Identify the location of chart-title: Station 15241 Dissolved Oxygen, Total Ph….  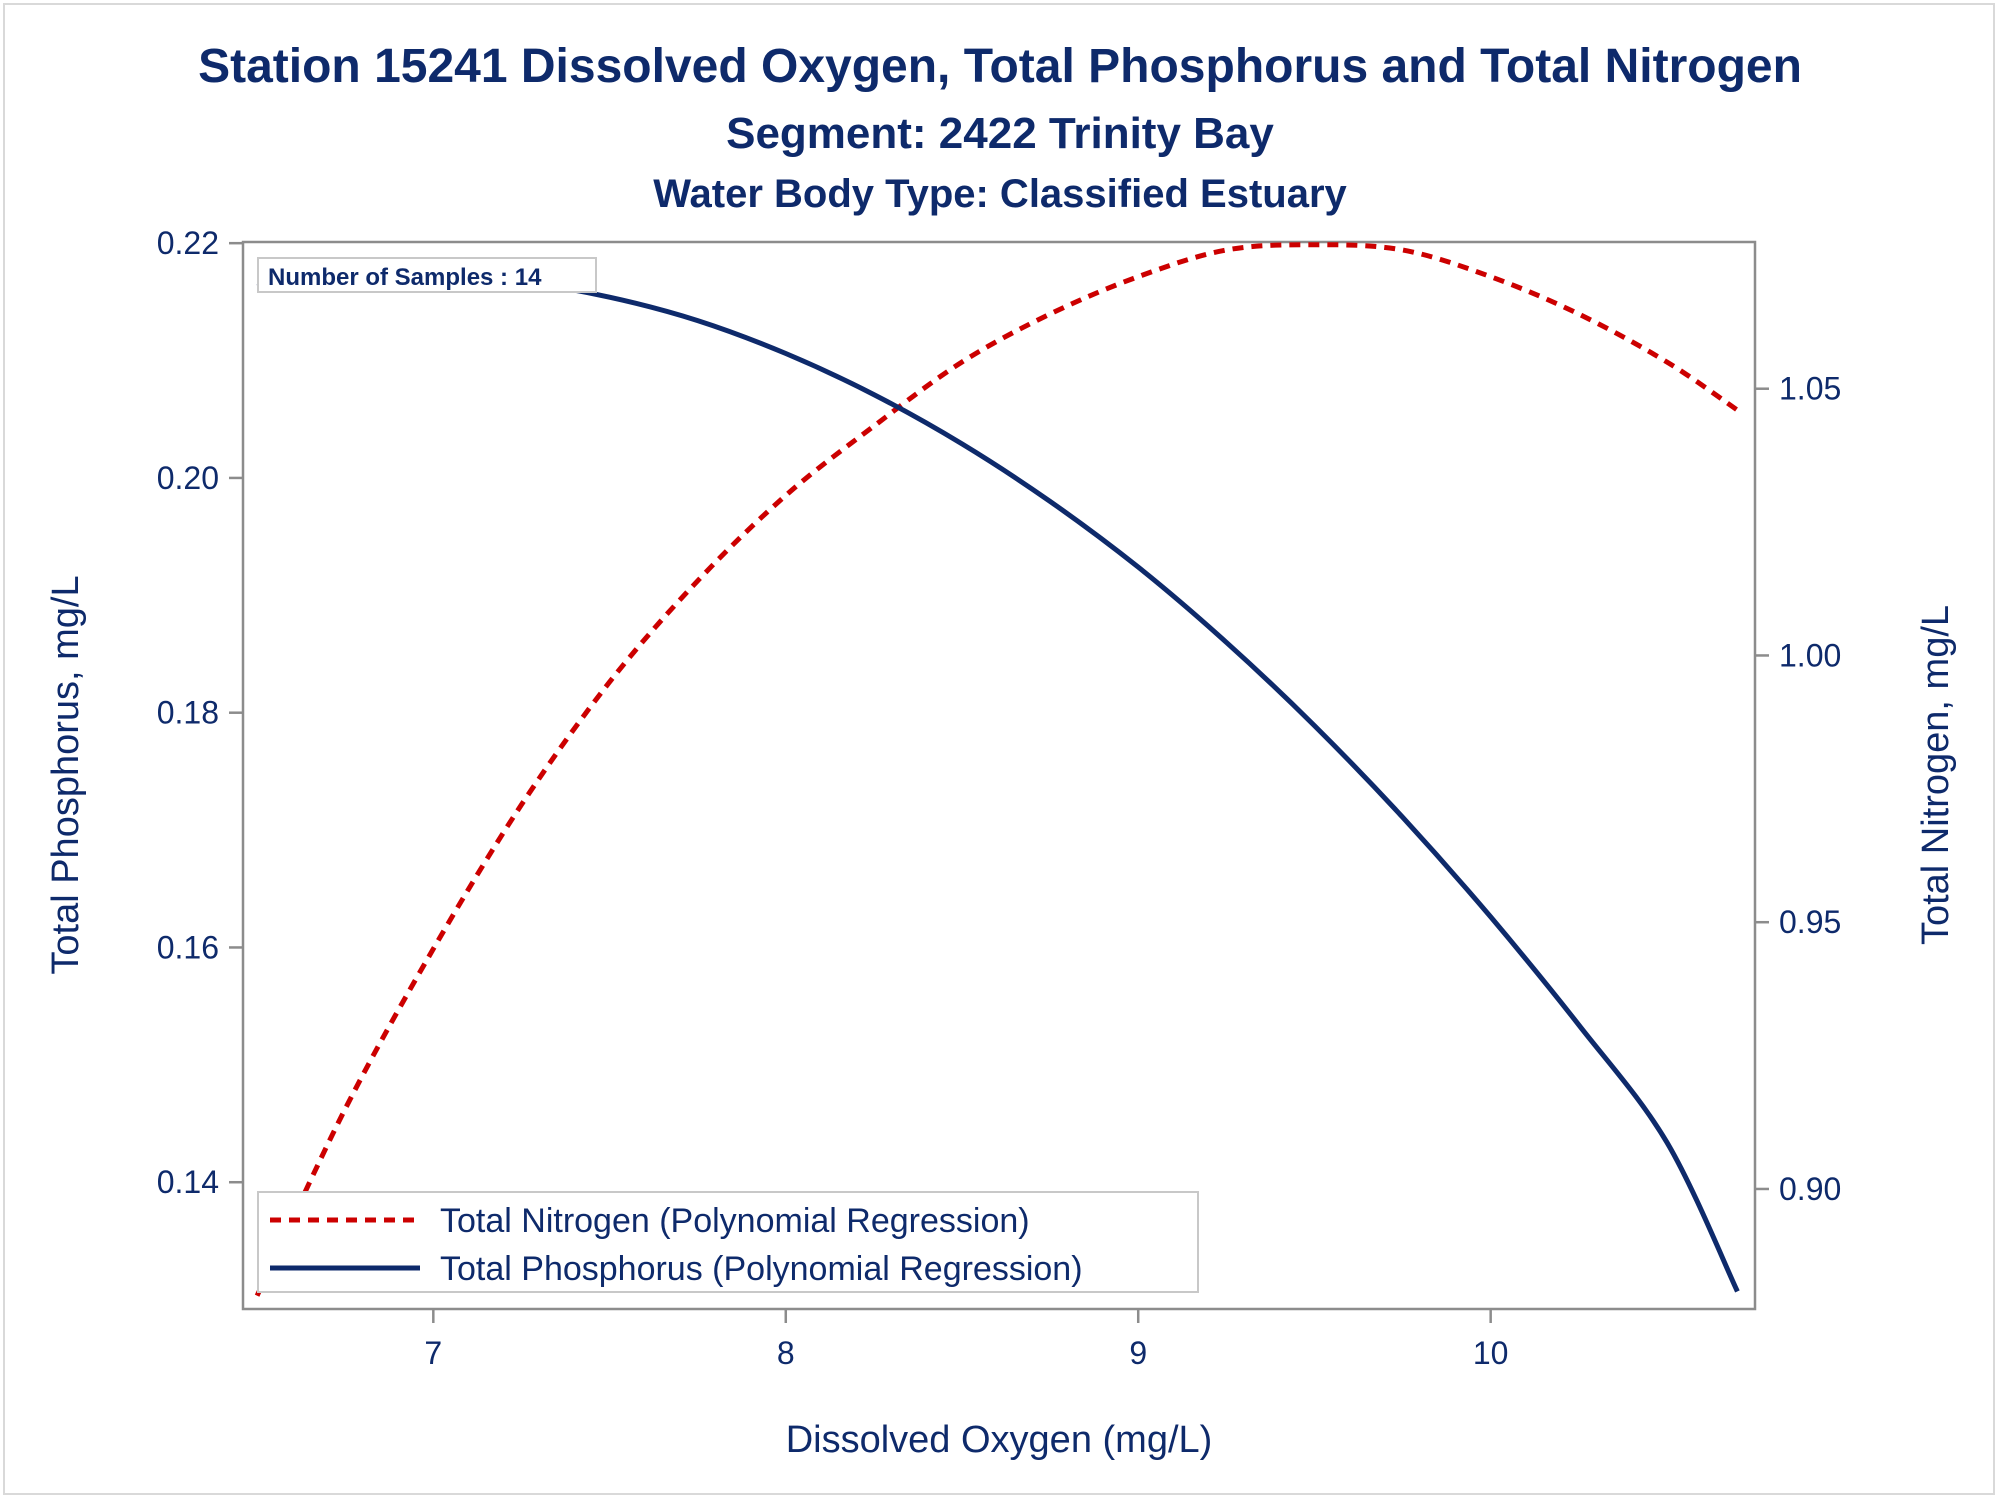
(1000, 66).